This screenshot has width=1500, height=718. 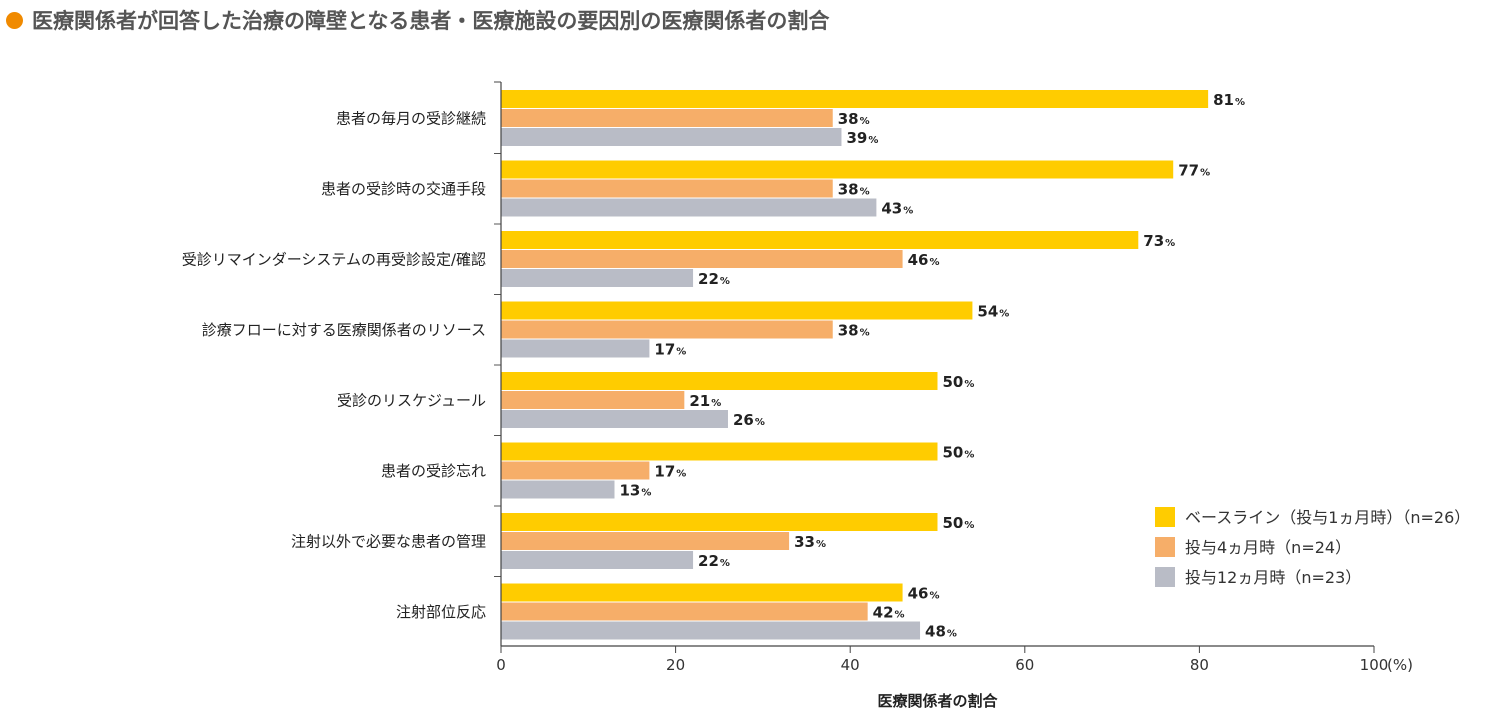 What do you see at coordinates (501, 665) in the screenshot?
I see `x-tick-label: 0` at bounding box center [501, 665].